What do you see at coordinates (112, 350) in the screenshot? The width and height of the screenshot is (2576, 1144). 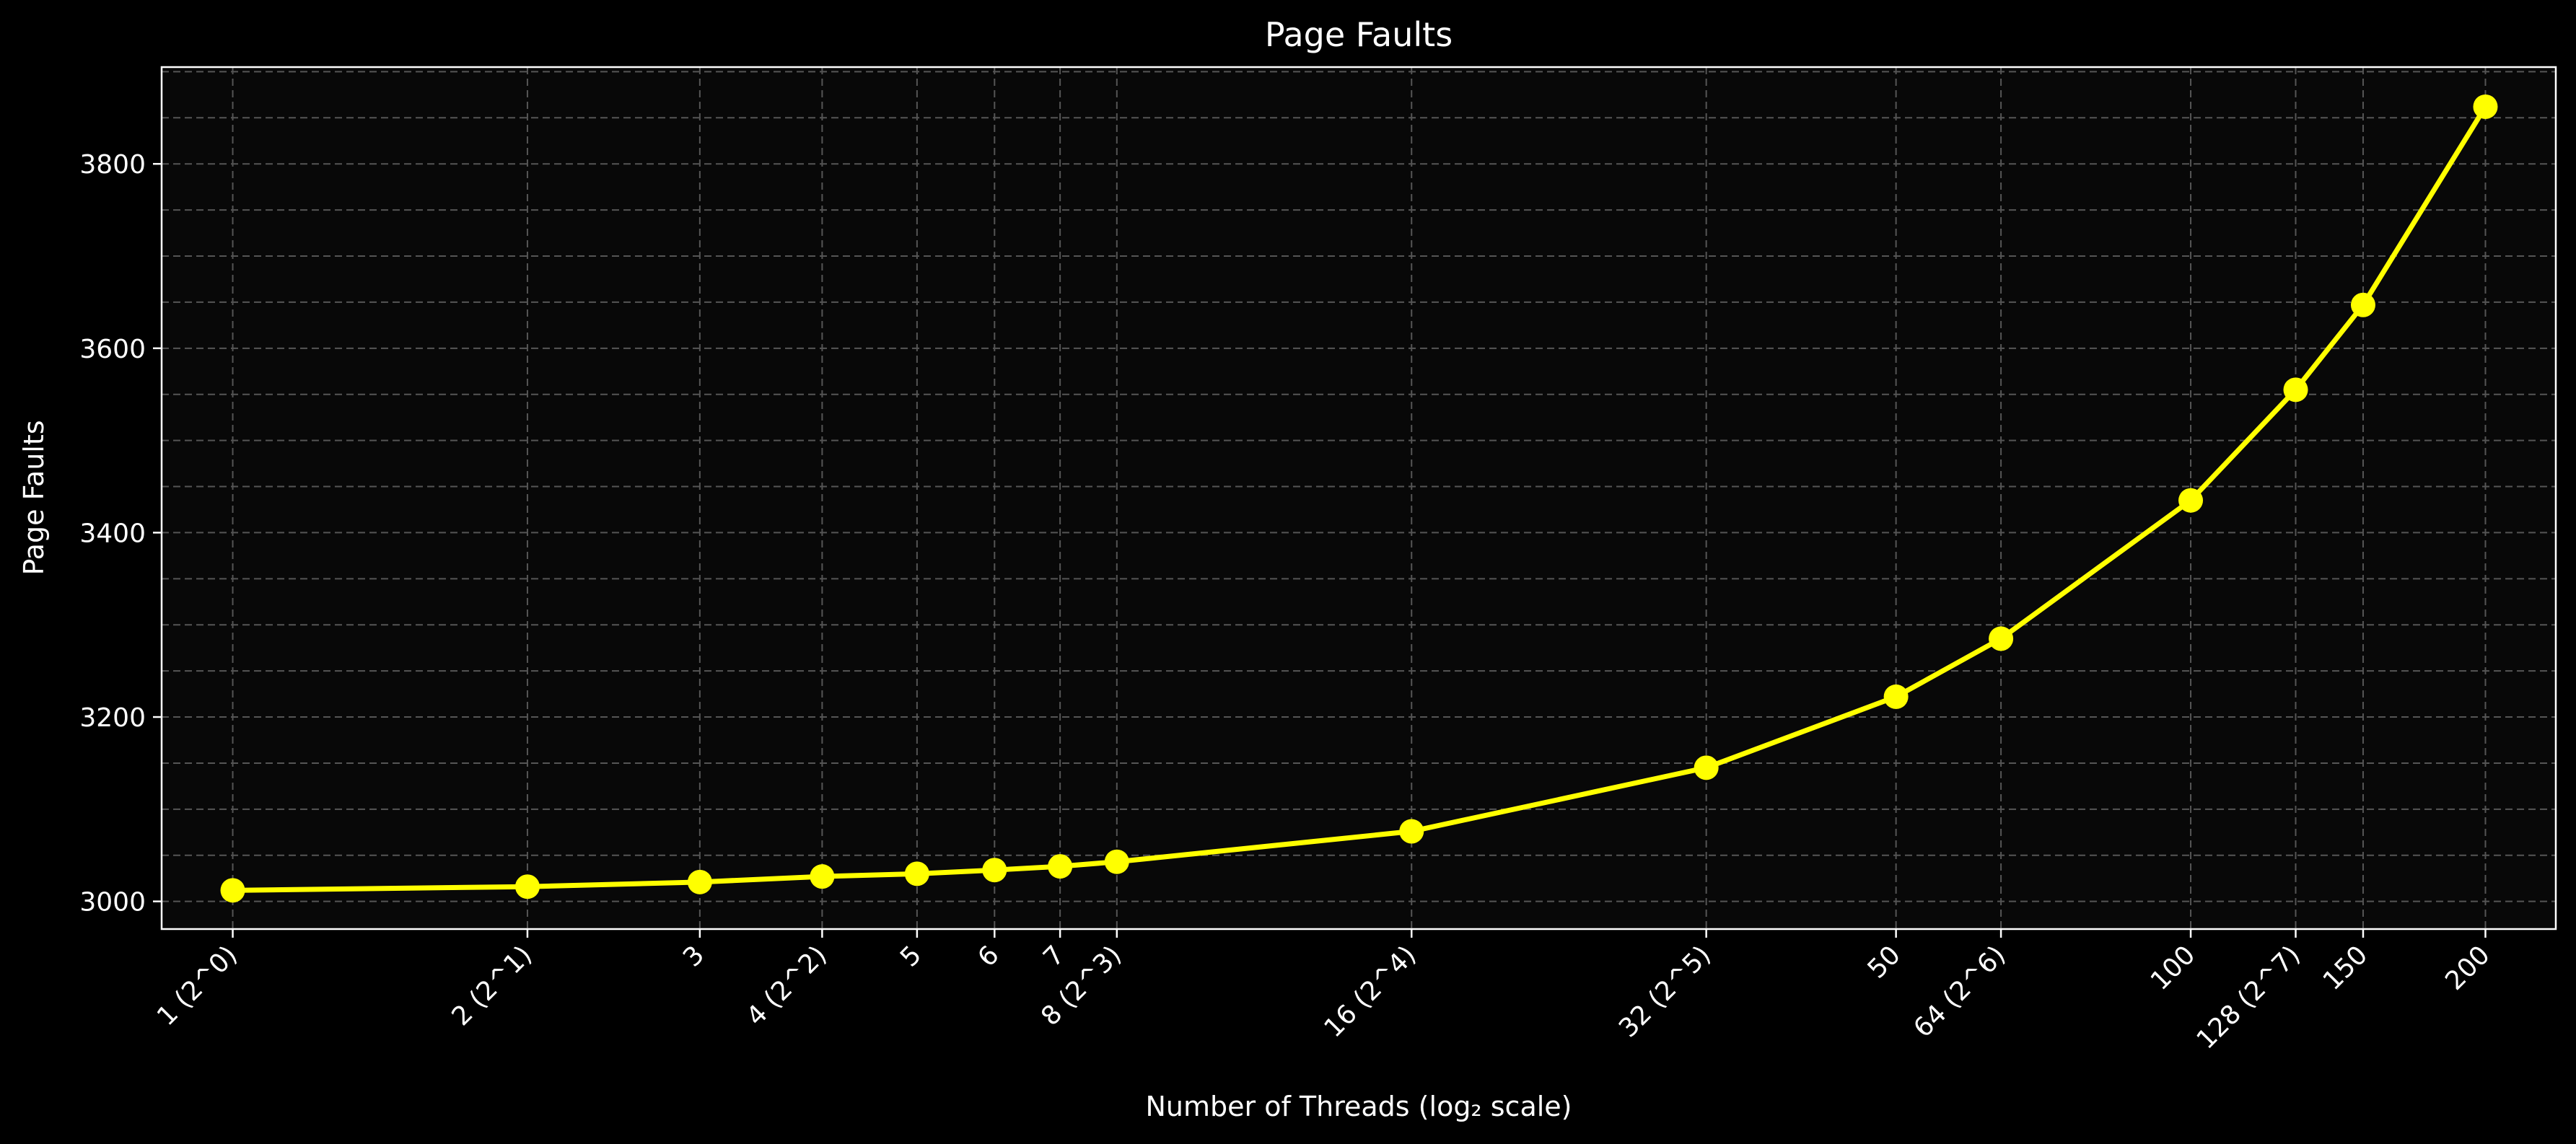 I see `y-tick-label: 3600` at bounding box center [112, 350].